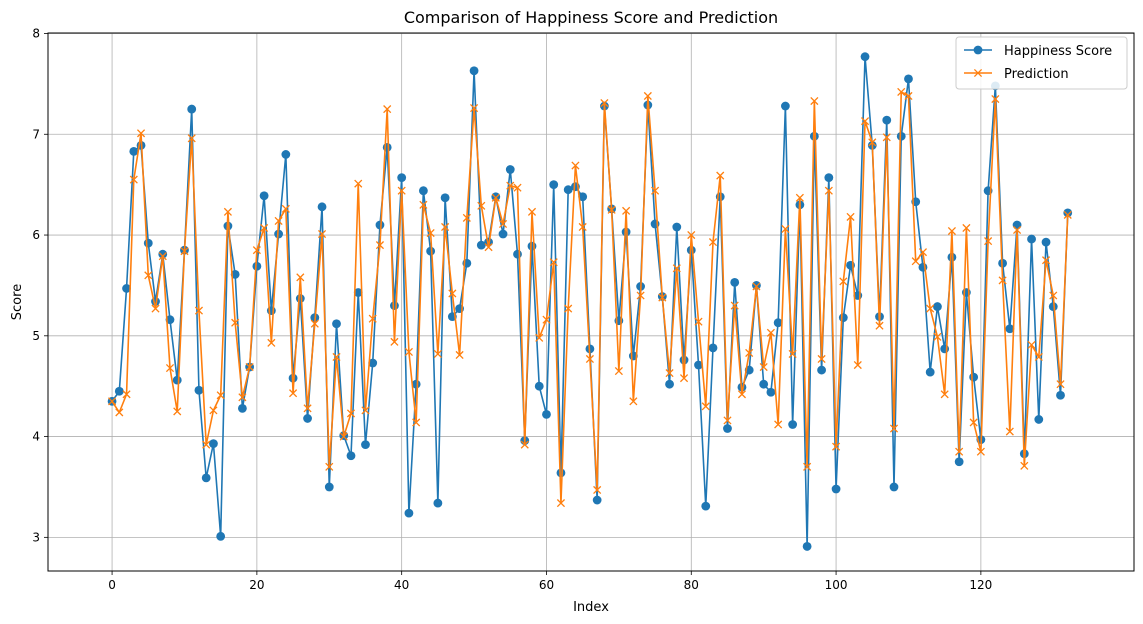 This screenshot has width=1143, height=624. Describe the element at coordinates (1041, 63) in the screenshot. I see `legend: Happiness Score Prediction` at that location.